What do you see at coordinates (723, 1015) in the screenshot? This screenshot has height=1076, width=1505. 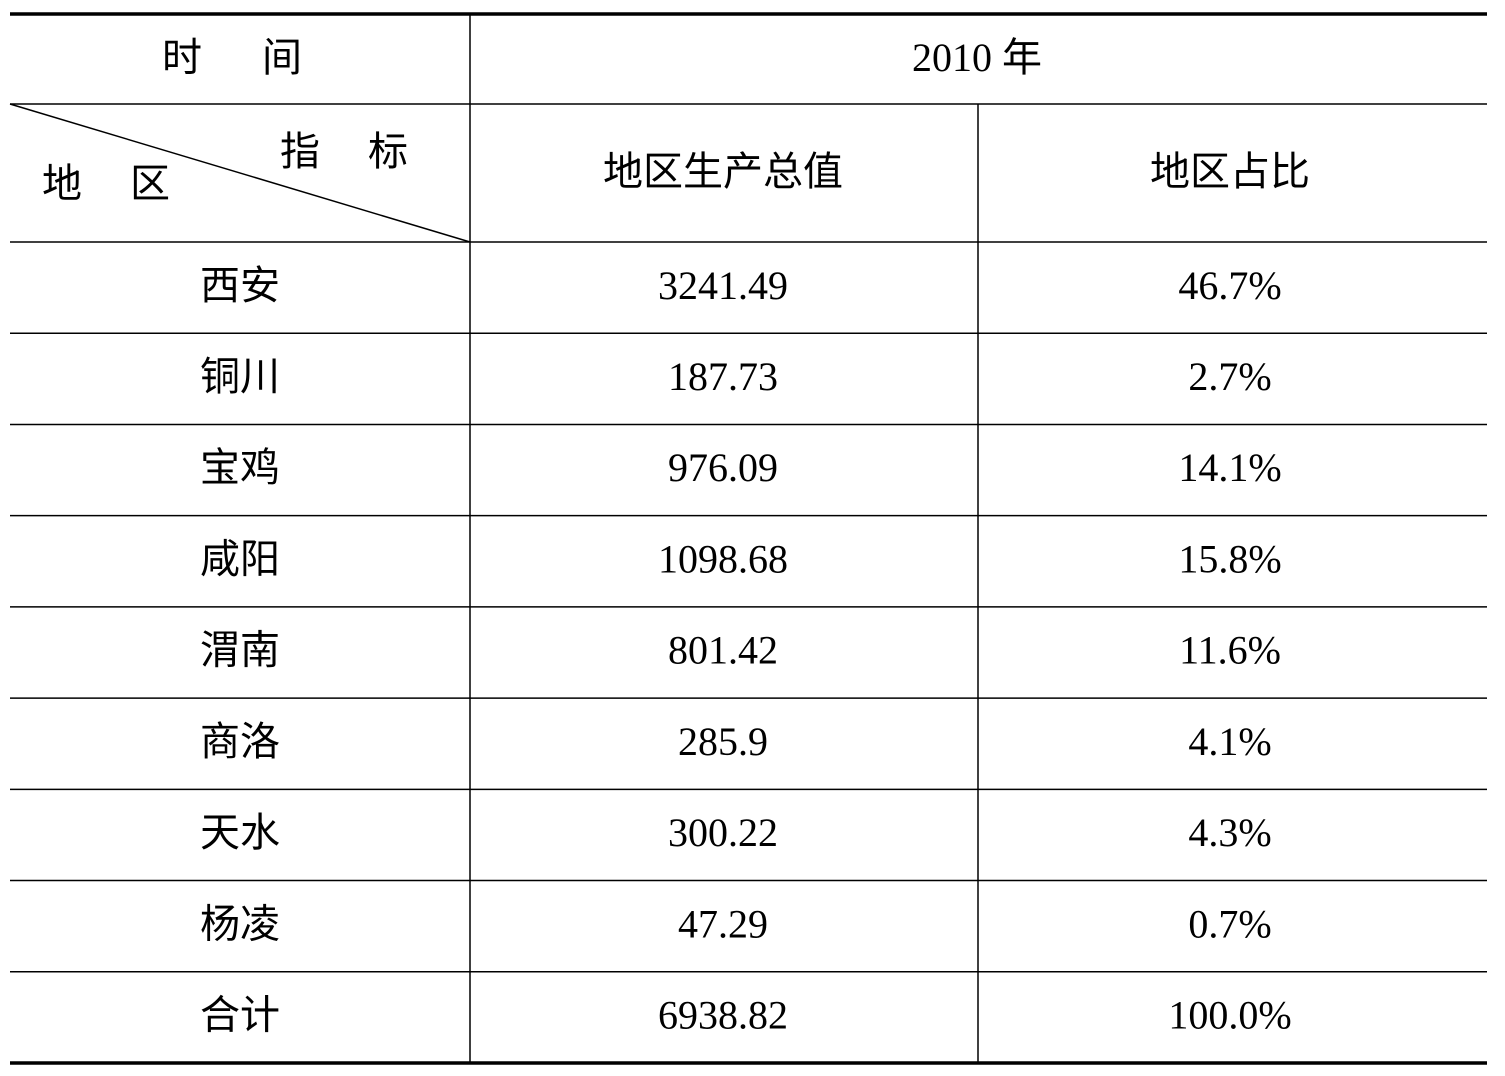 I see `gdp-value: 6938.82` at bounding box center [723, 1015].